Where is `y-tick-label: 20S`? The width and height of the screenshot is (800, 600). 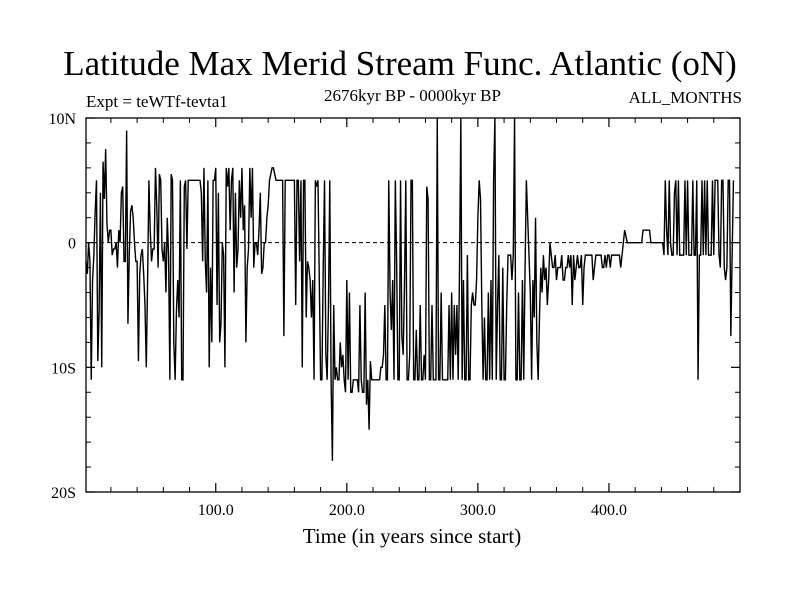
y-tick-label: 20S is located at coordinates (63, 493).